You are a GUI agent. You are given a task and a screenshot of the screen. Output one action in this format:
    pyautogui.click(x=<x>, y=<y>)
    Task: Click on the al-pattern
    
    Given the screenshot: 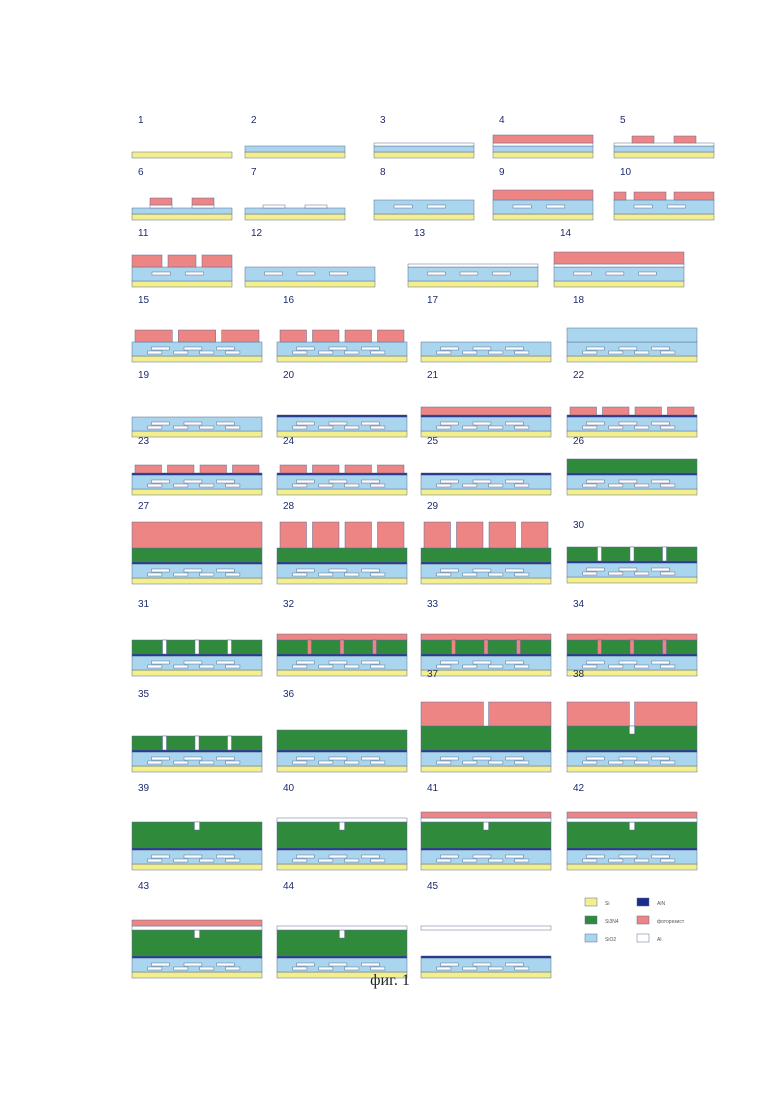 What is the action you would take?
    pyautogui.click(x=203, y=206)
    